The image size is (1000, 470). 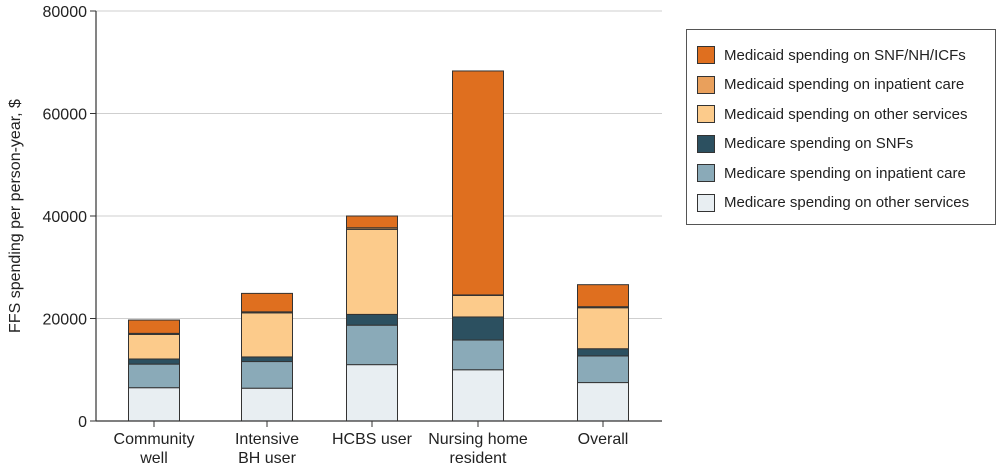 I want to click on category-label: HCBS user, so click(x=372, y=439).